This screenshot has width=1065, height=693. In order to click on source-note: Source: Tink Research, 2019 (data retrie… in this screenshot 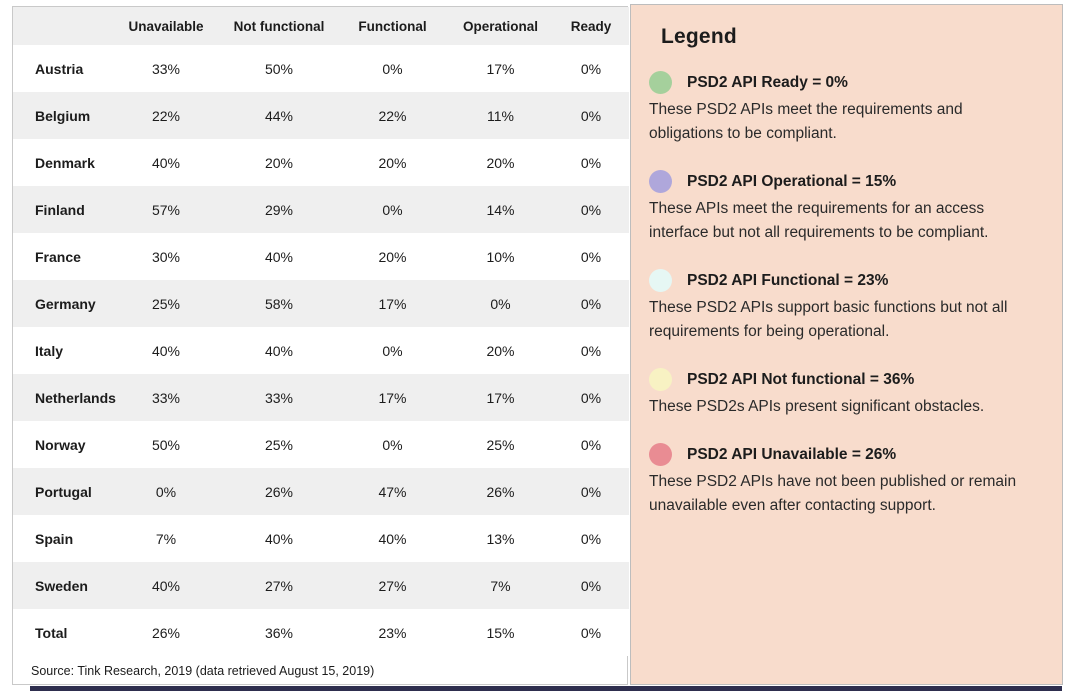, I will do `click(320, 669)`.